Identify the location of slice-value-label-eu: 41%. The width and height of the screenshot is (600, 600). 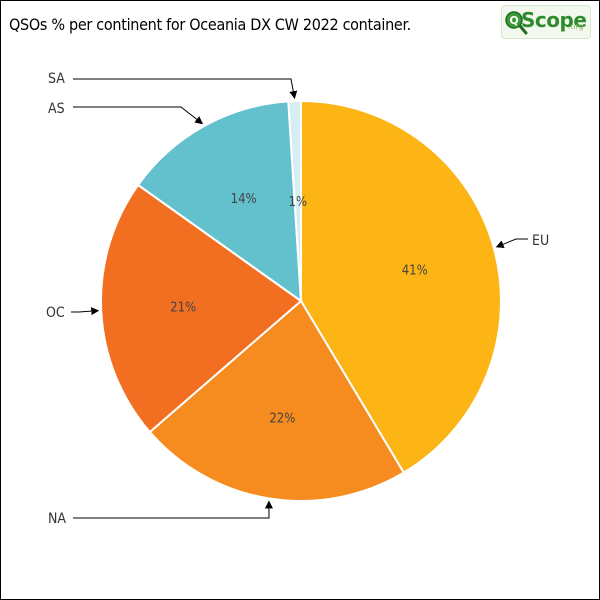
(415, 271).